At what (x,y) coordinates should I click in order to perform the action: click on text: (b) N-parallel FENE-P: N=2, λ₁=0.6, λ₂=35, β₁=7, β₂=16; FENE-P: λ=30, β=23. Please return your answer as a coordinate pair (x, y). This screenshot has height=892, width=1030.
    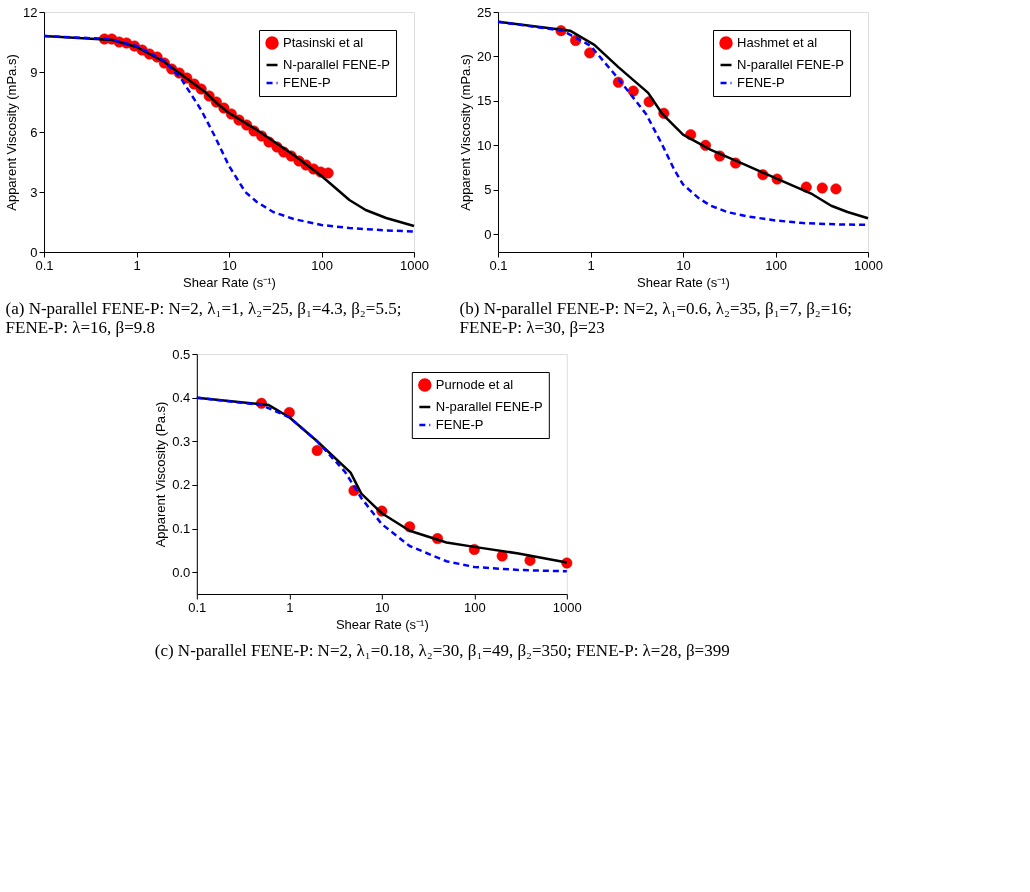
    Looking at the image, I should click on (656, 318).